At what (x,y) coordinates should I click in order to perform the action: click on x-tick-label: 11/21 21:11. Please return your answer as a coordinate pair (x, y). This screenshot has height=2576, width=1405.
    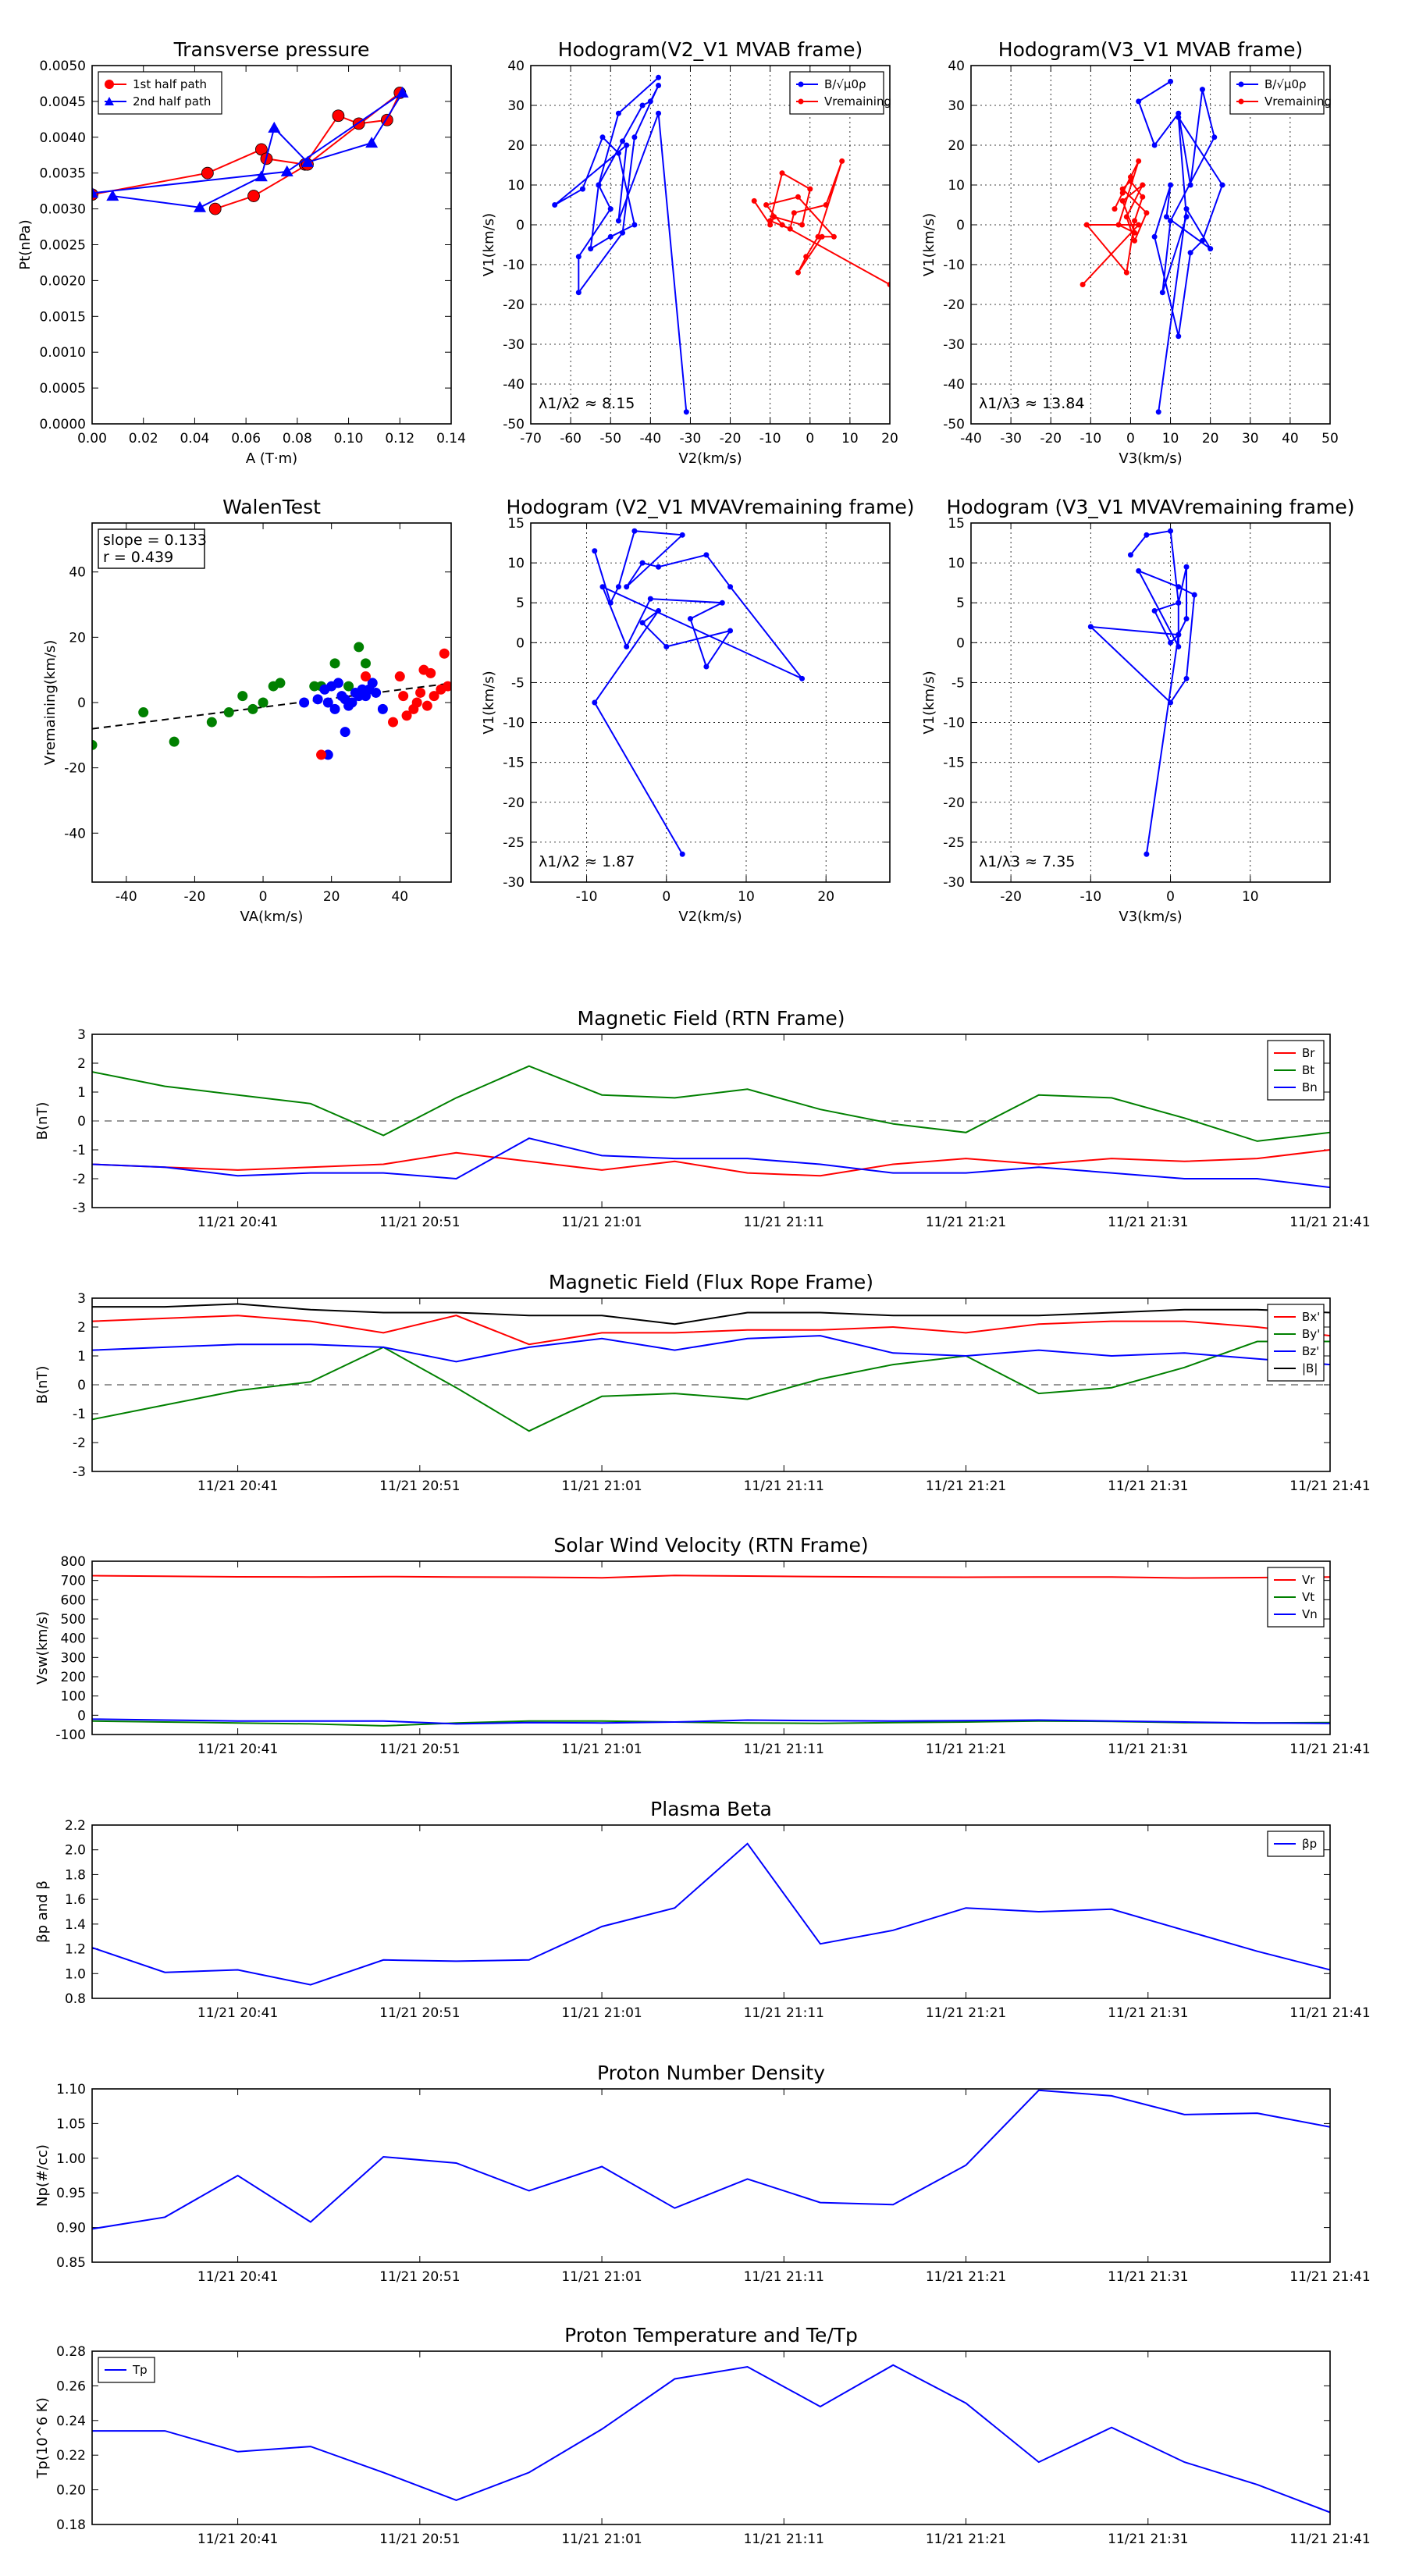
    Looking at the image, I should click on (784, 2539).